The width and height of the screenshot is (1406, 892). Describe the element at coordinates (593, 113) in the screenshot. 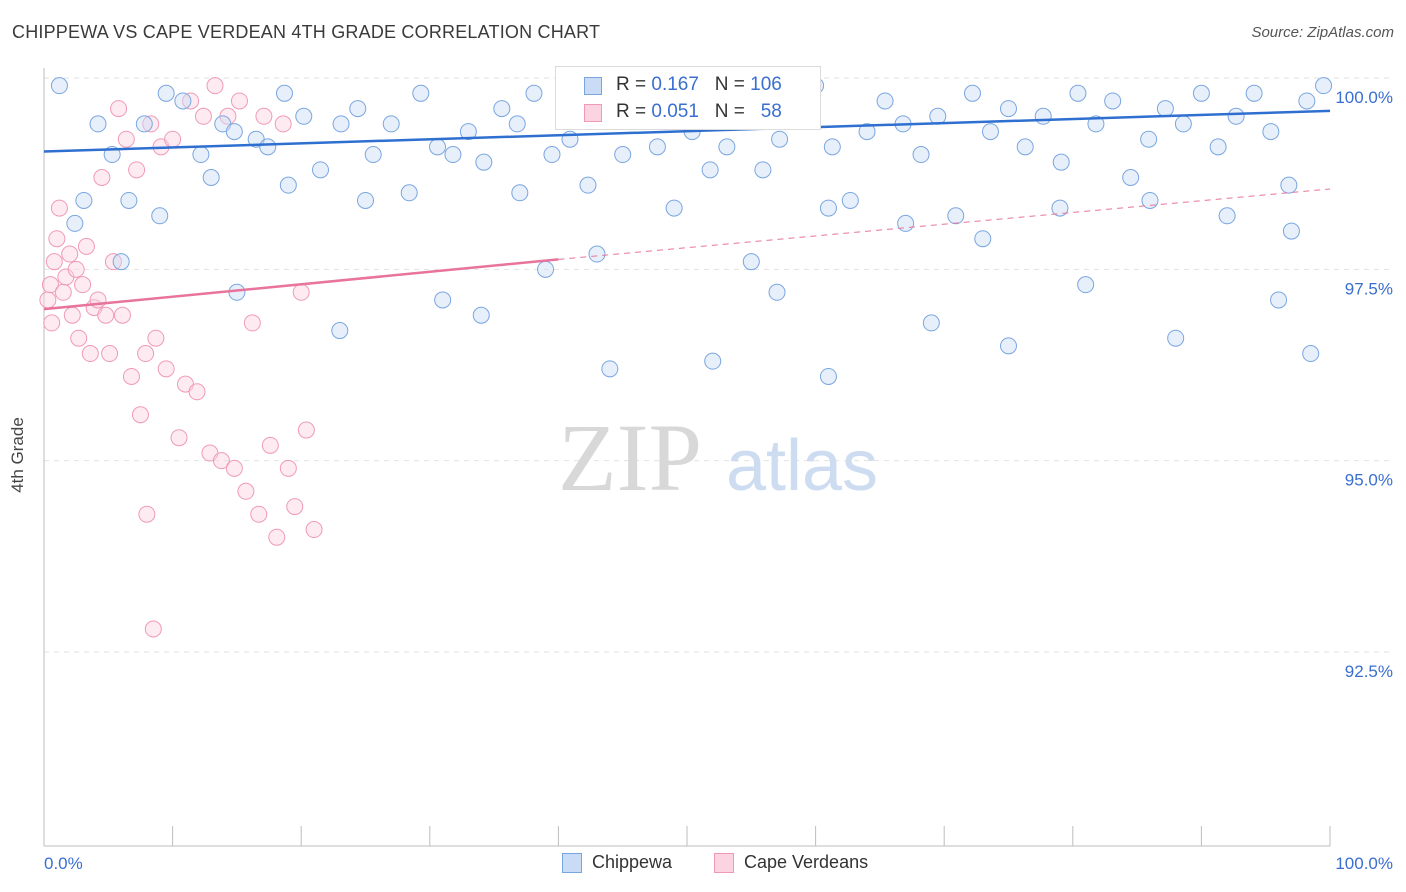

I see `legend-swatch-cape-verdeans` at that location.